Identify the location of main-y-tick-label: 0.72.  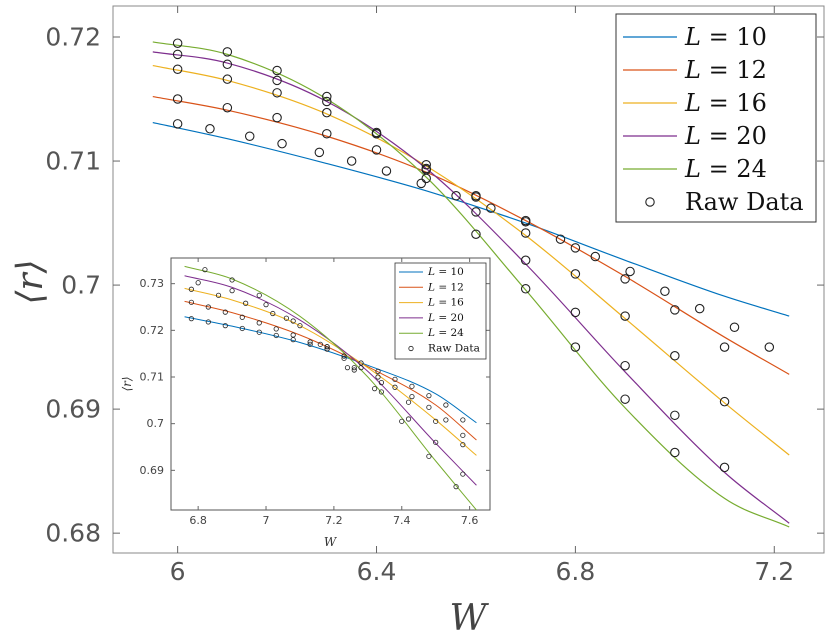
(73, 37).